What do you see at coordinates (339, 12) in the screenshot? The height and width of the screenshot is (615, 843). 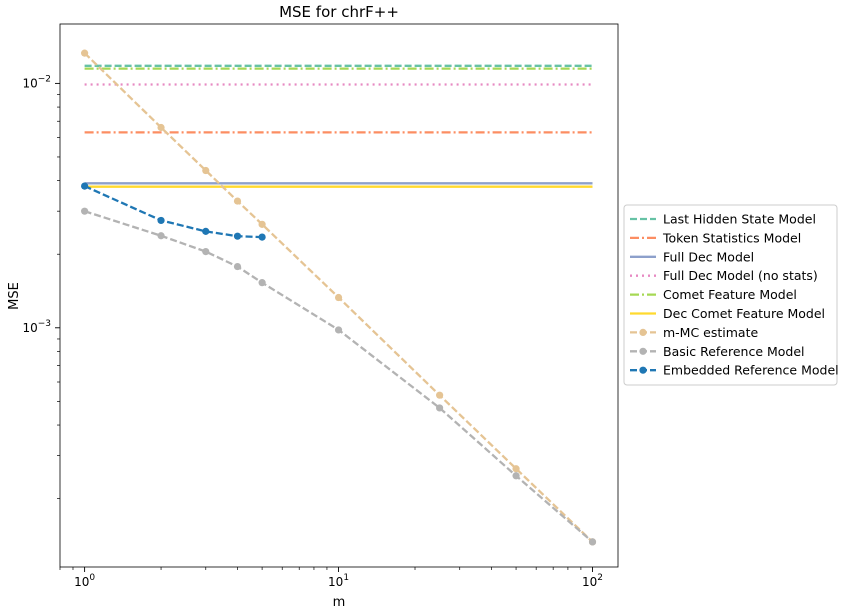 I see `chart-title: MSE for chrF++` at bounding box center [339, 12].